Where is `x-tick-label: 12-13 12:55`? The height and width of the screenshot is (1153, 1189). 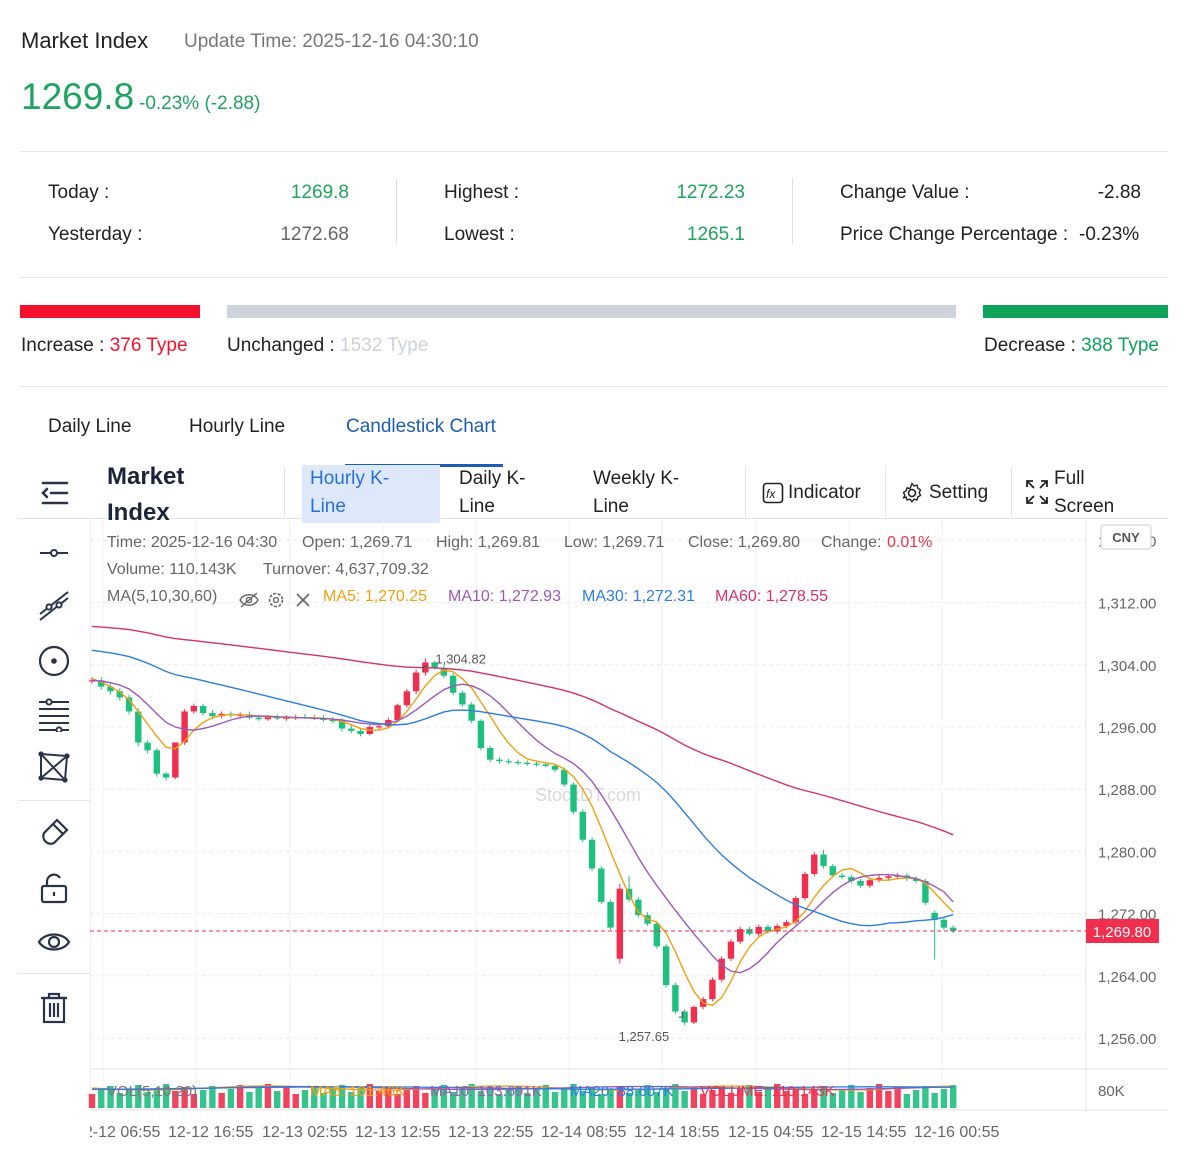
x-tick-label: 12-13 12:55 is located at coordinates (398, 1132).